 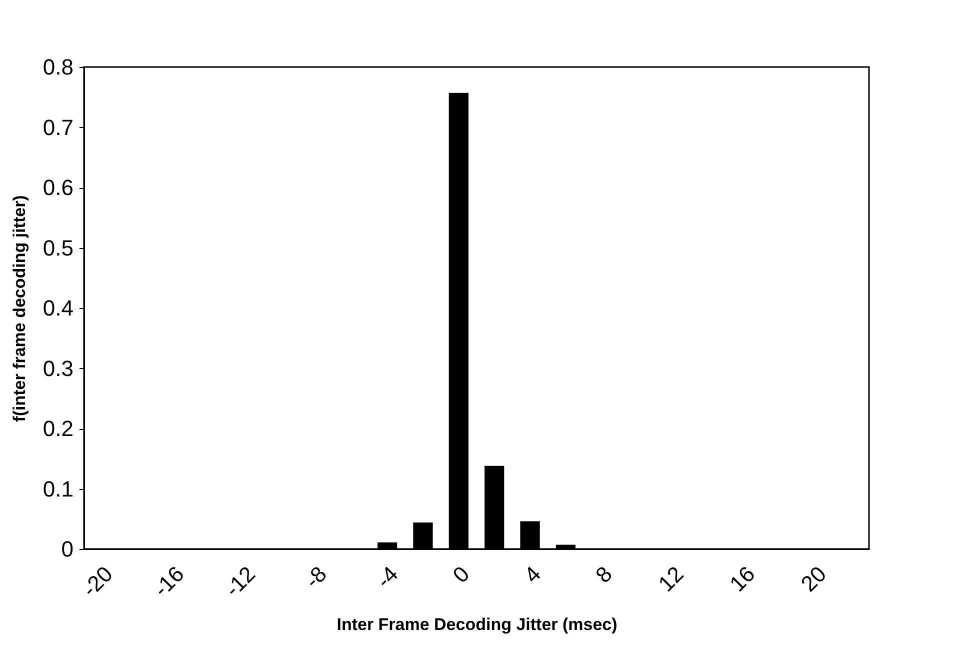 I want to click on x-tick-label: -16, so click(x=168, y=581).